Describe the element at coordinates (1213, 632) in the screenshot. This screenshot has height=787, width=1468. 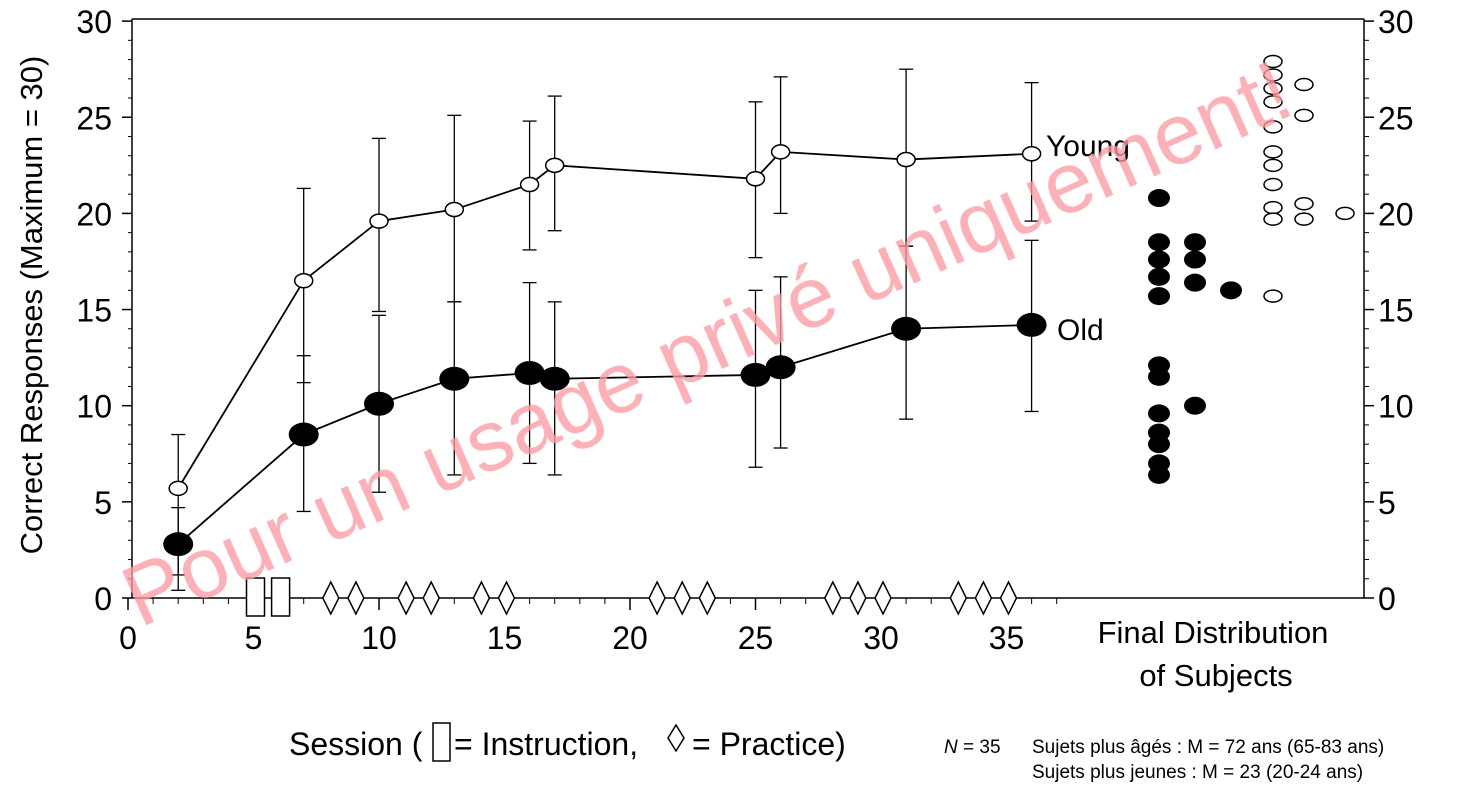
I see `distribution-label-line1: Final Distribution` at that location.